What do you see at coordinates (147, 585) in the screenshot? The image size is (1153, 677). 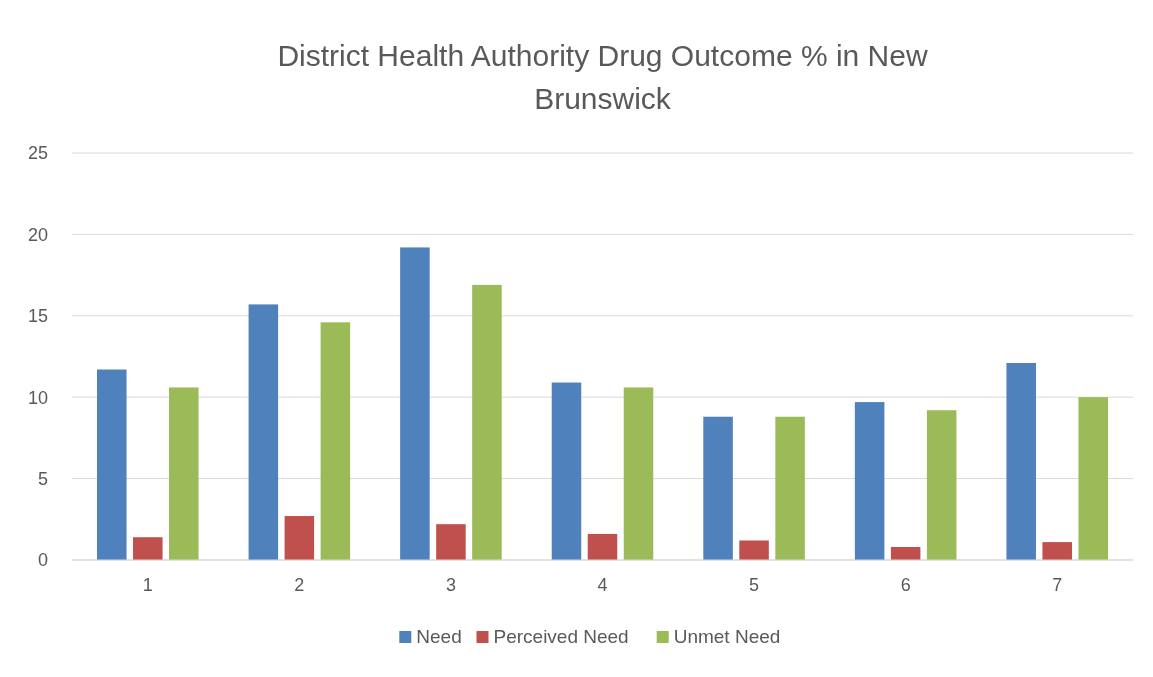 I see `x-tick-label: 1` at bounding box center [147, 585].